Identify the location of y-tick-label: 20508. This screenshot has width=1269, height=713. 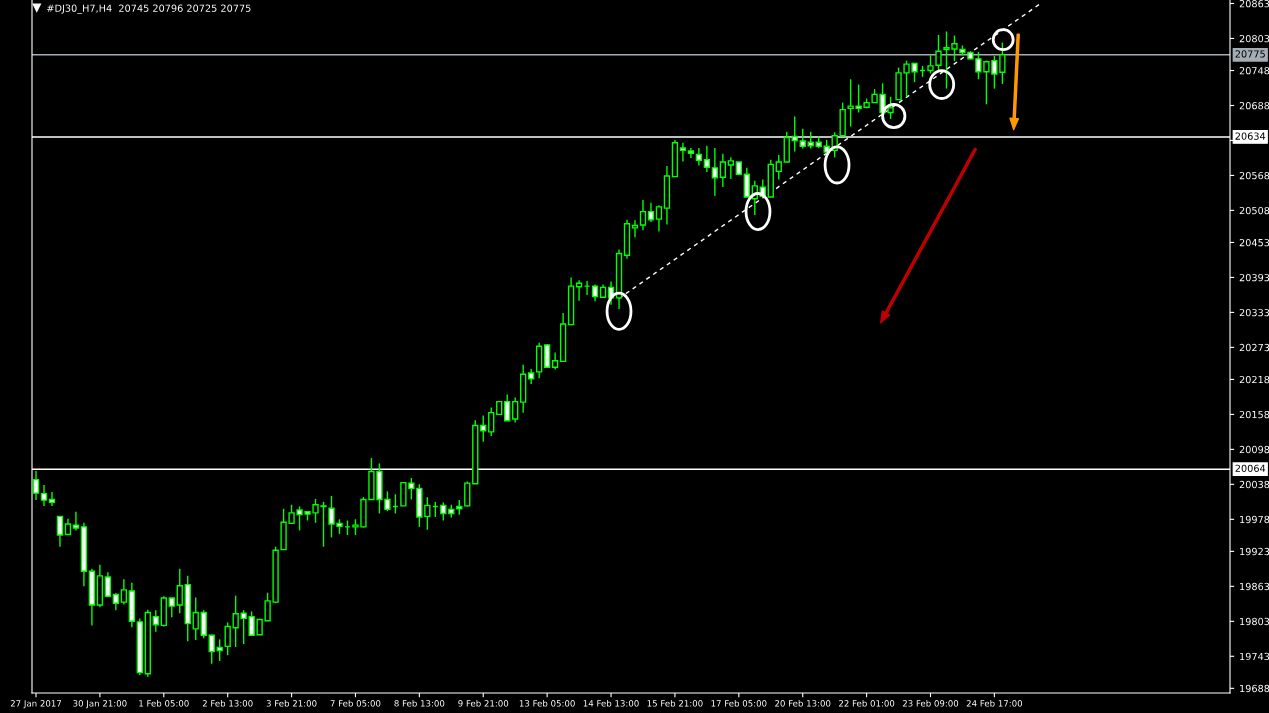
(1254, 210).